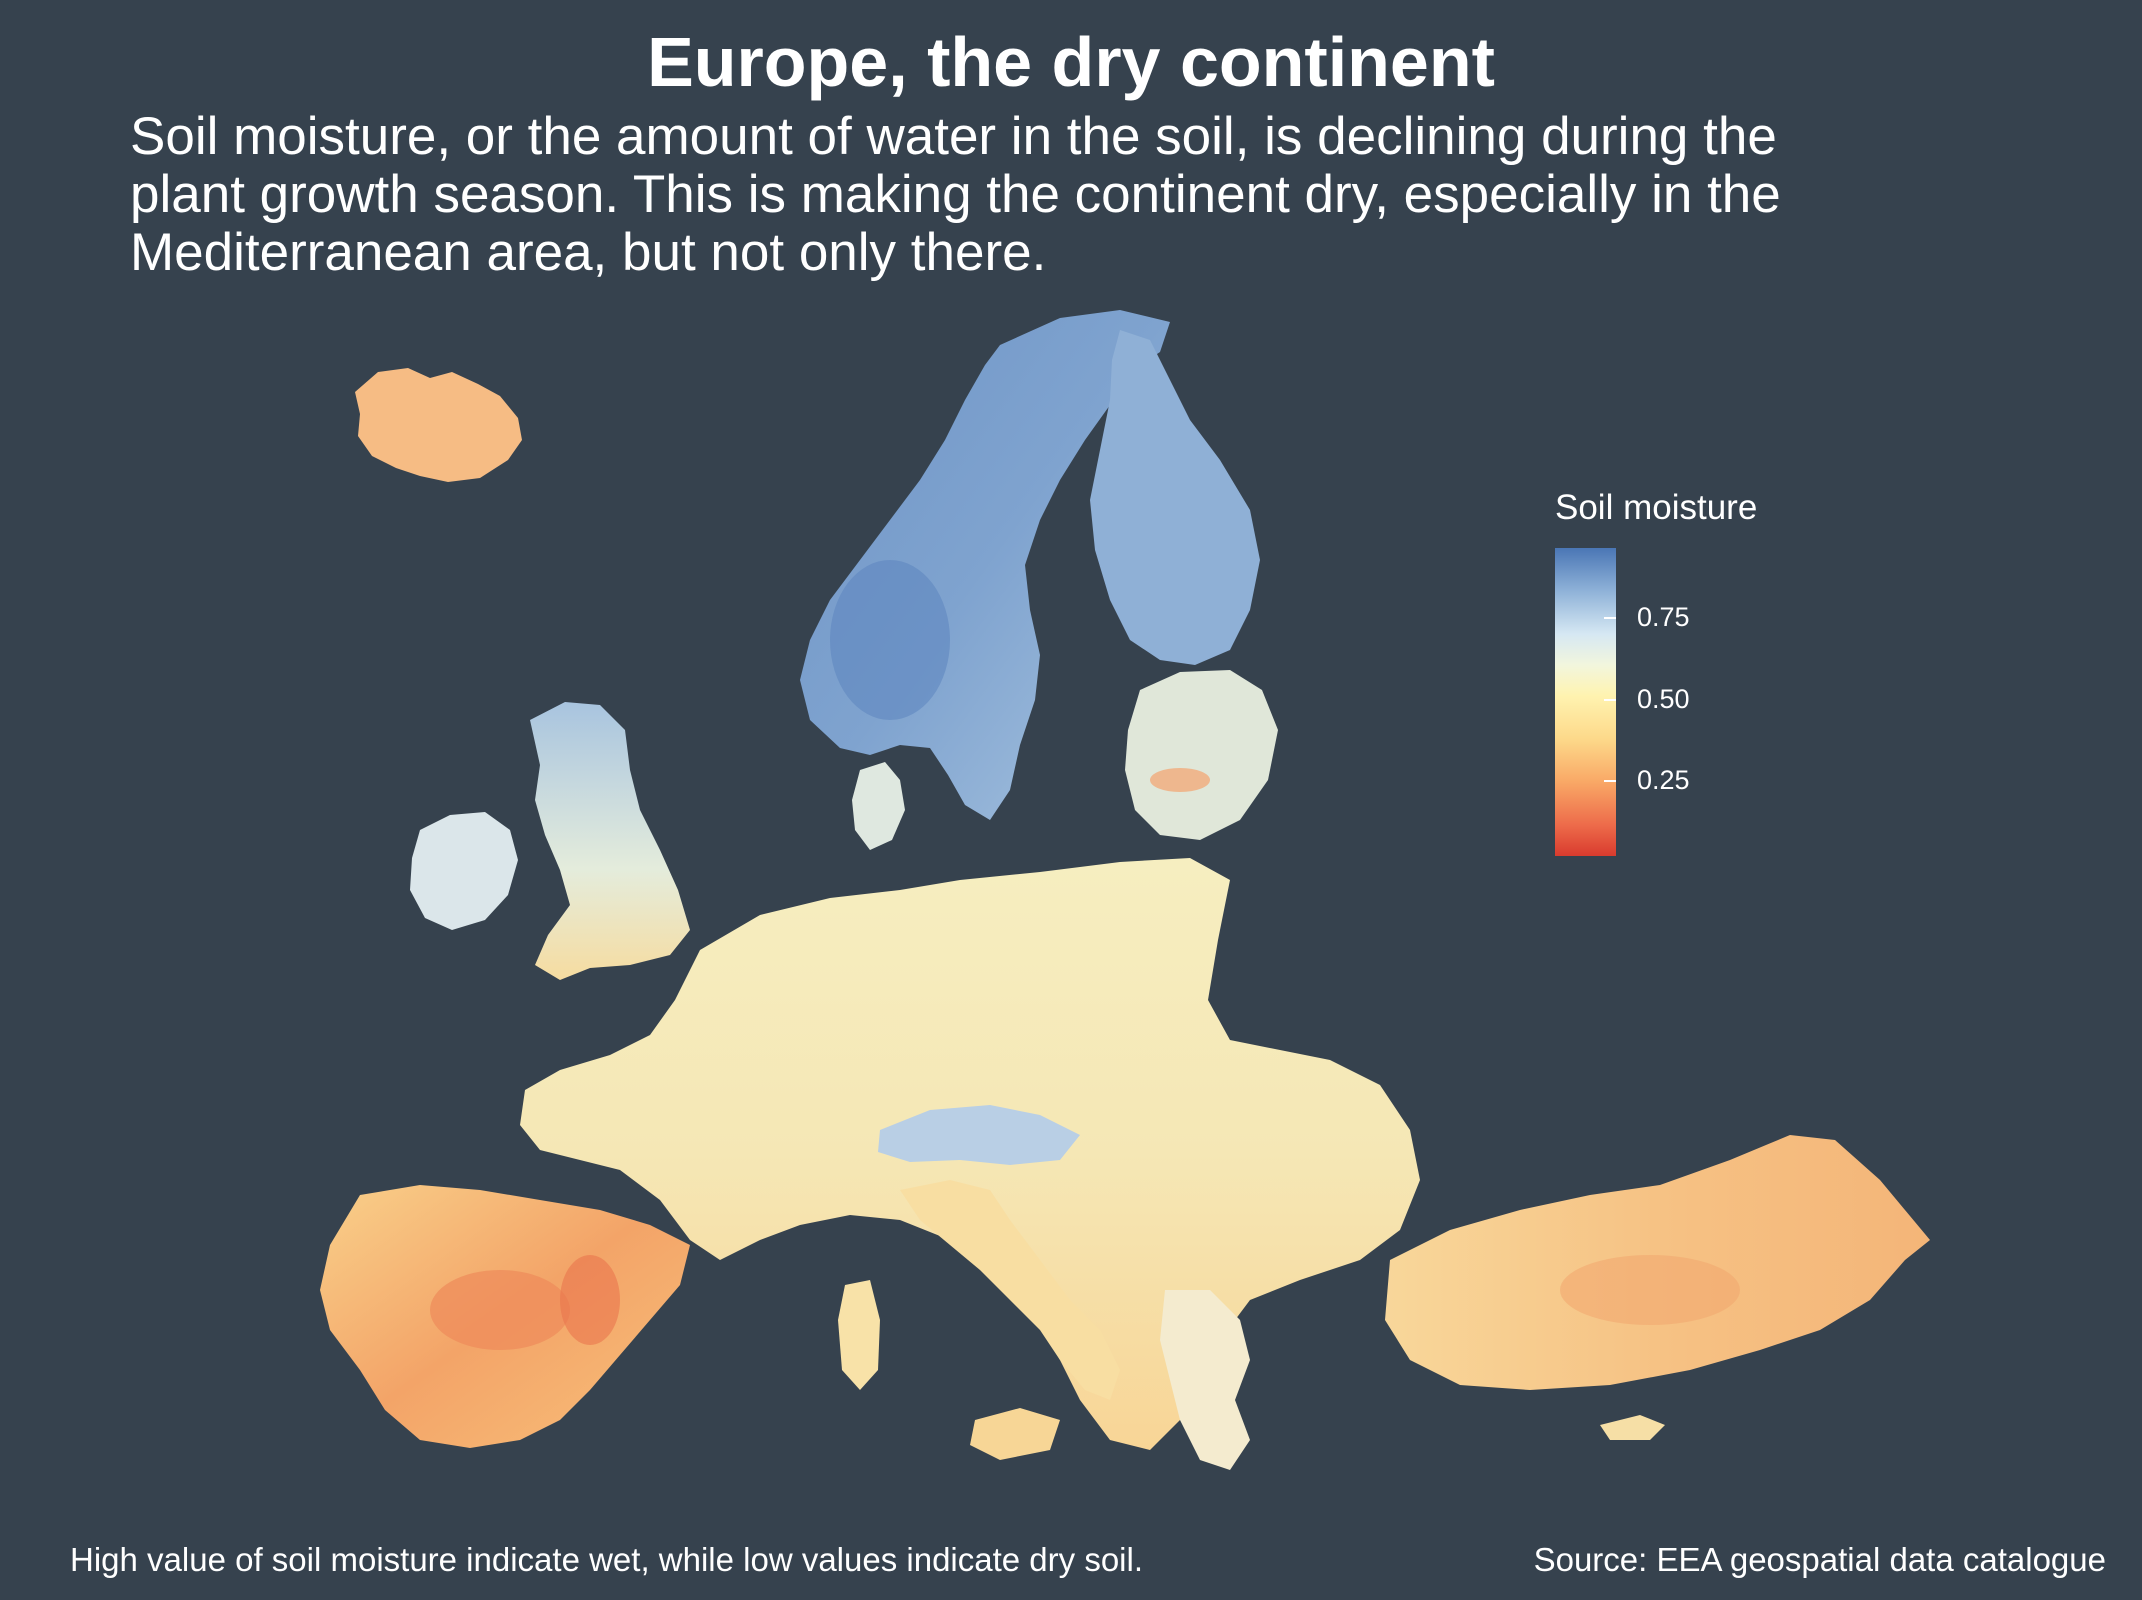 Image resolution: width=2142 pixels, height=1600 pixels. What do you see at coordinates (1201, 755) in the screenshot?
I see `baltic-region` at bounding box center [1201, 755].